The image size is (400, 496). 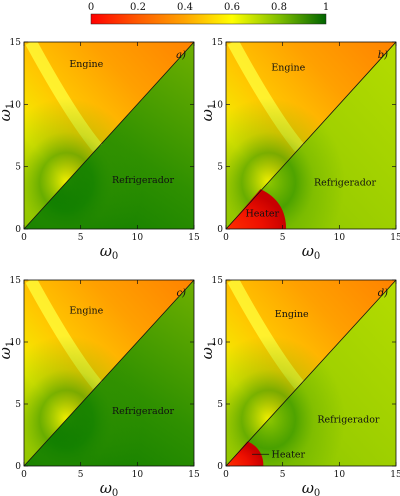 What do you see at coordinates (181, 55) in the screenshot?
I see `panel-label: a)` at bounding box center [181, 55].